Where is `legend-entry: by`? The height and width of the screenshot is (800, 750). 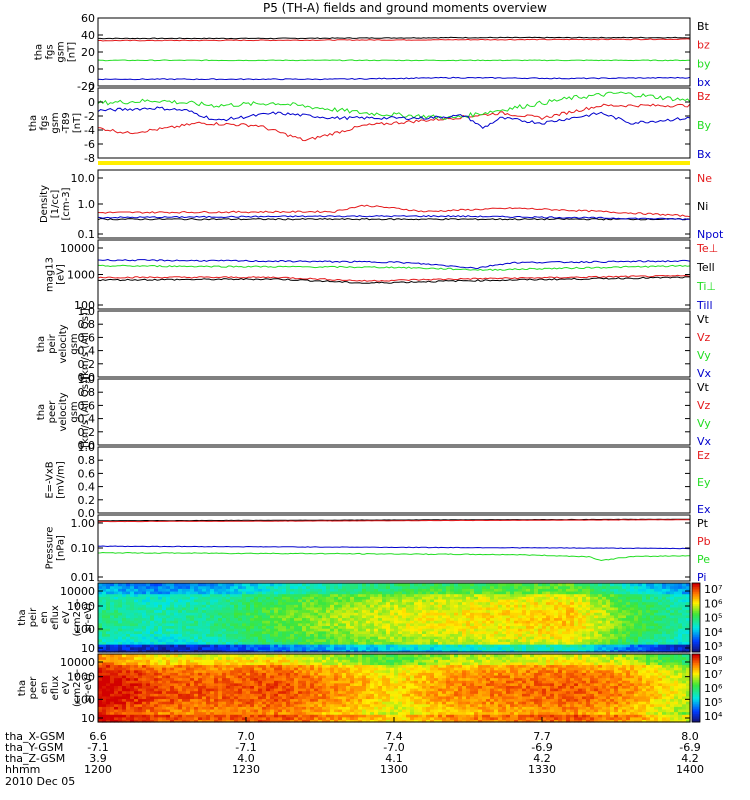 legend-entry: by is located at coordinates (704, 63).